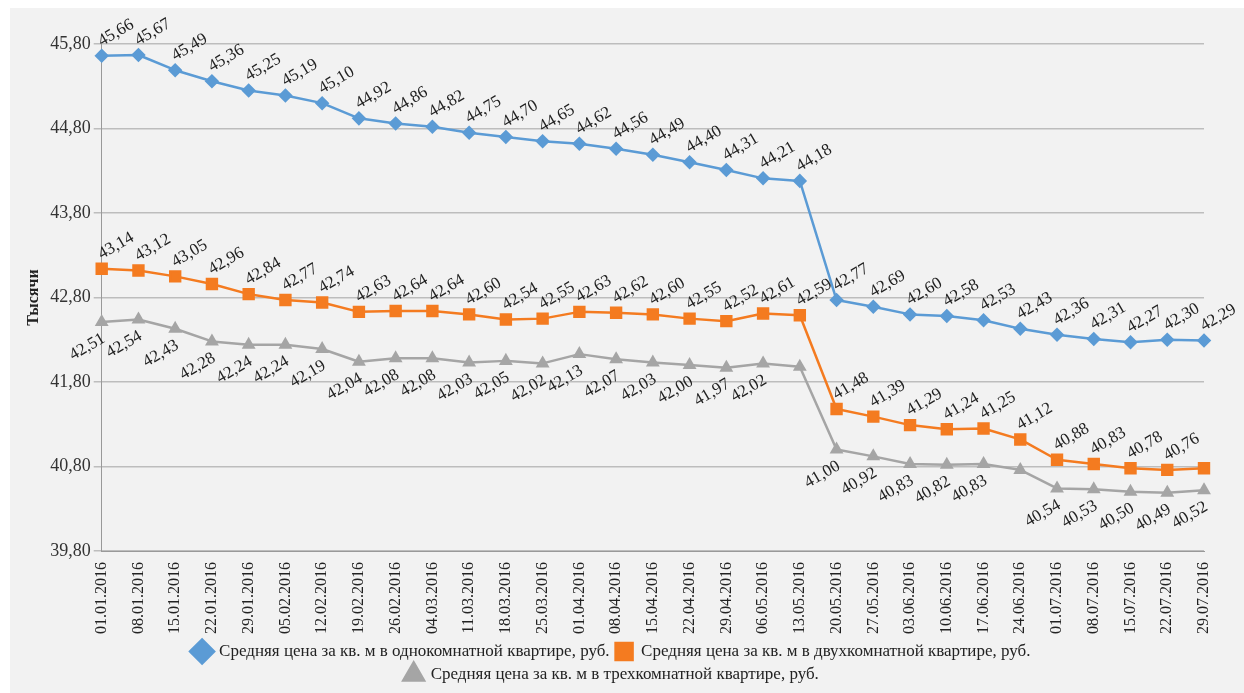  I want to click on x-tick-label: 26.02.2016, so click(394, 598).